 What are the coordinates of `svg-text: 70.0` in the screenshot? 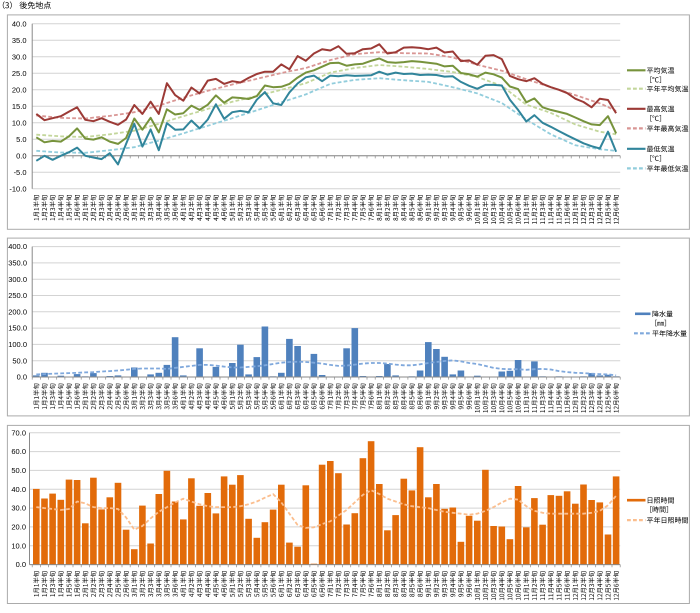 It's located at (18, 432).